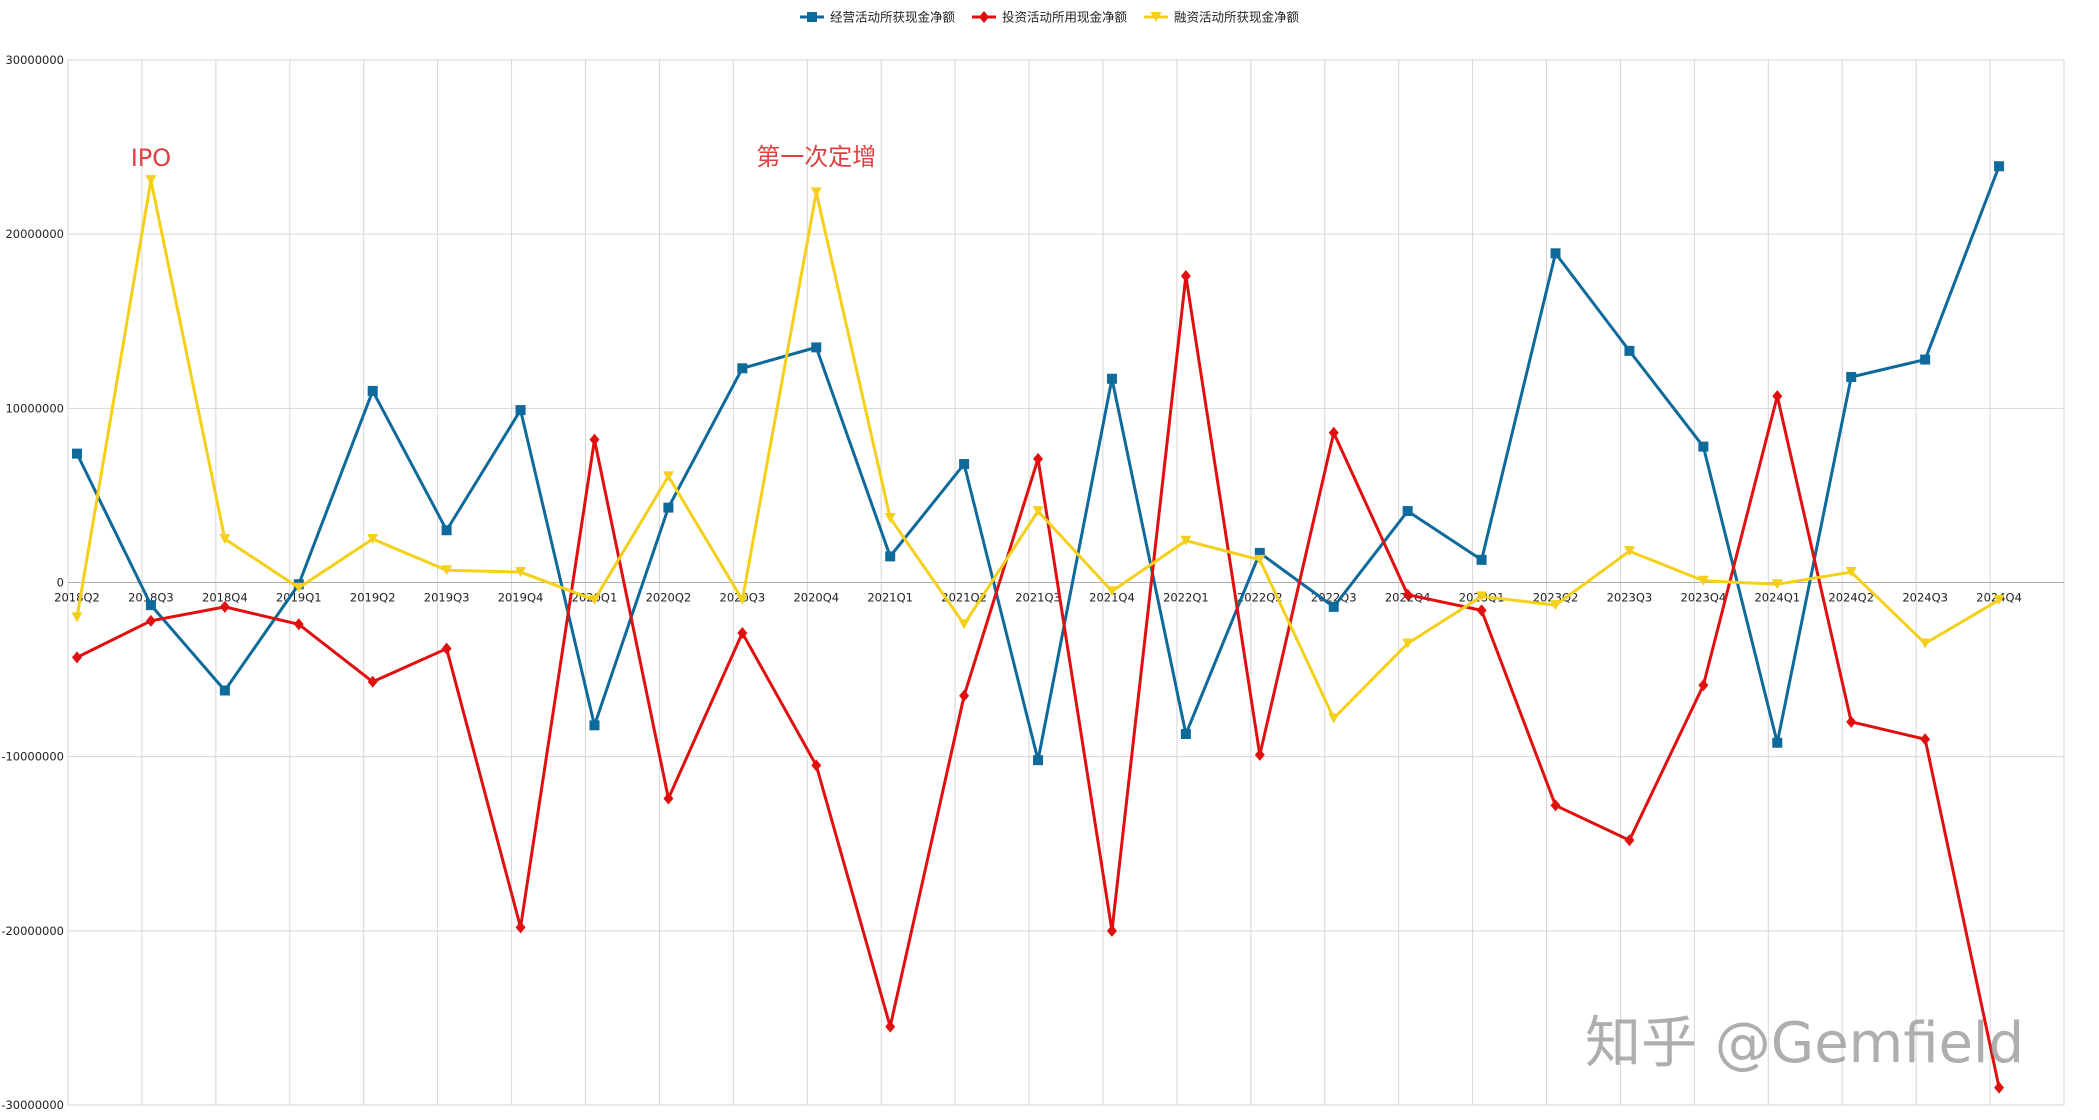 Image resolution: width=2099 pixels, height=1120 pixels. What do you see at coordinates (890, 598) in the screenshot?
I see `x-tick-label: 2021Q1` at bounding box center [890, 598].